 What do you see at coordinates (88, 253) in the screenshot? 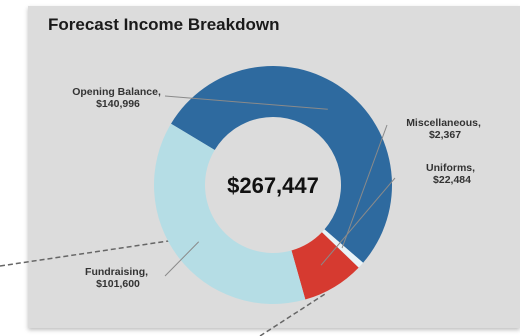
I see `dashed-connector-left` at bounding box center [88, 253].